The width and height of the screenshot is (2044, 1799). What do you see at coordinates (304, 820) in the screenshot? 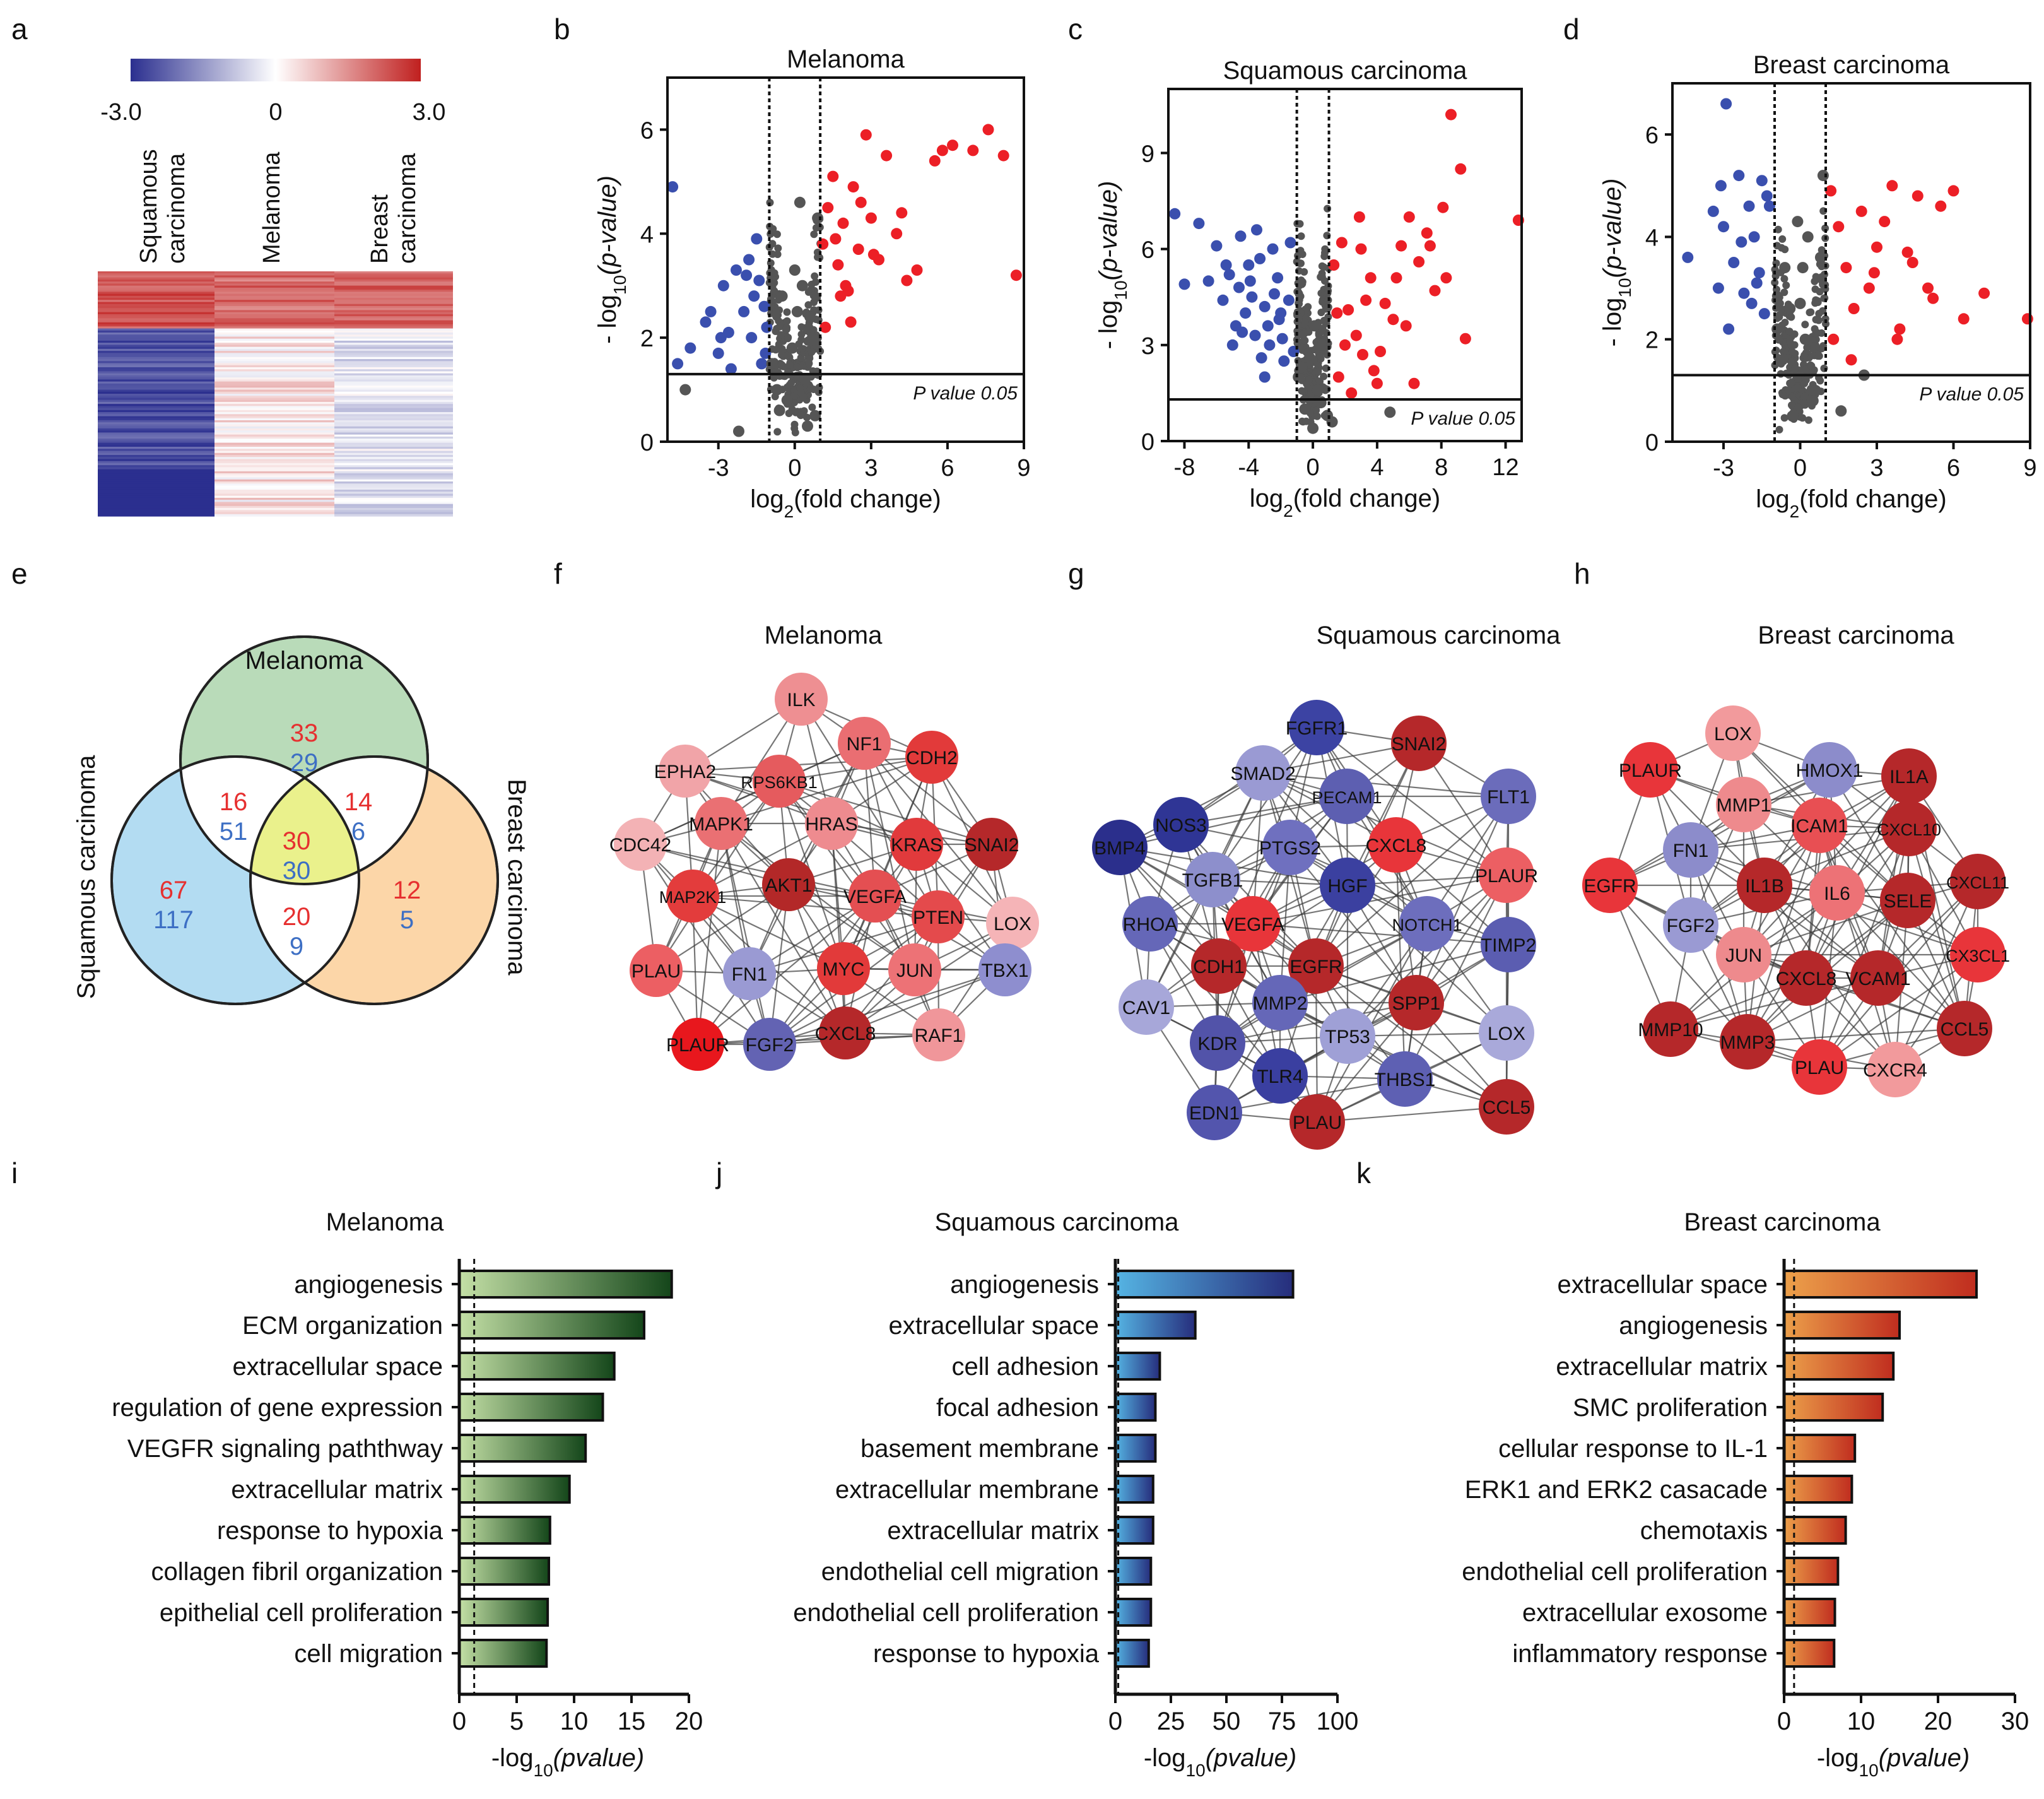
I see `venn-center-fill` at bounding box center [304, 820].